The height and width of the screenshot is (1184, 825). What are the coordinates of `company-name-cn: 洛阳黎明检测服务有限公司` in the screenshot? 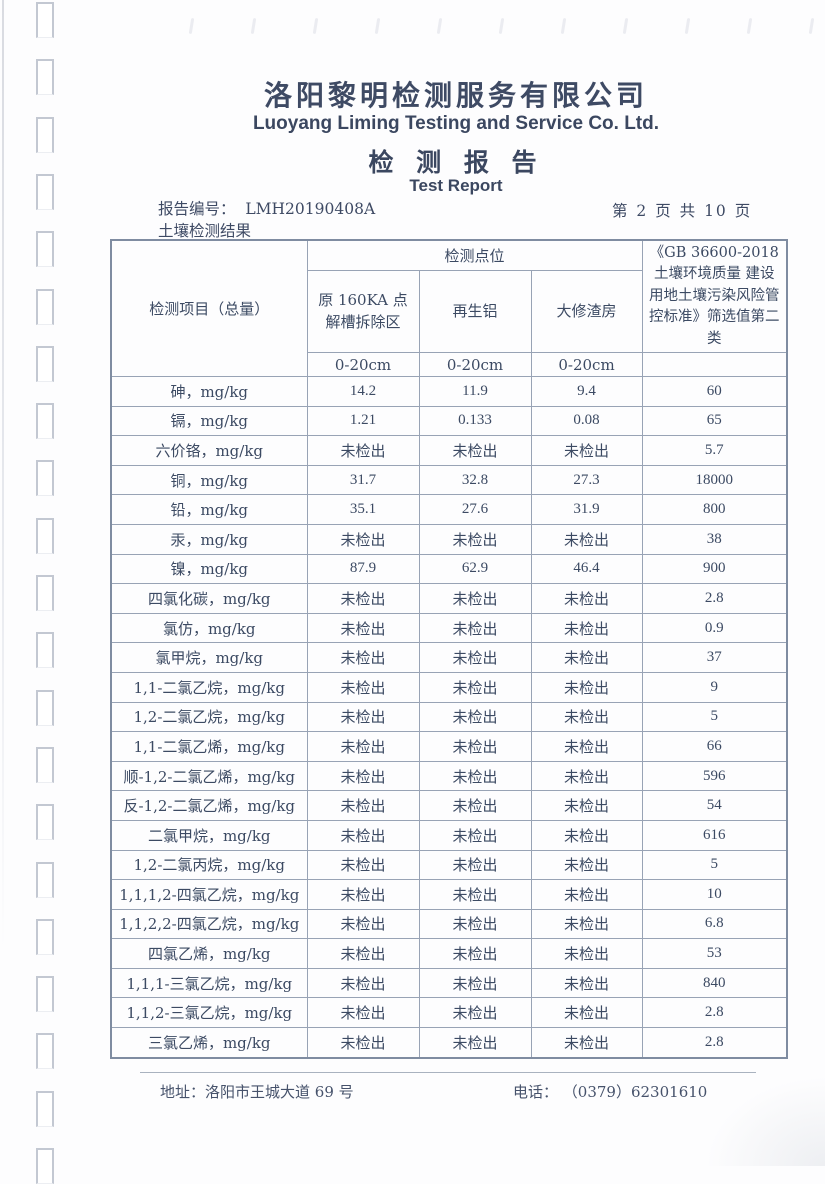 It's located at (455, 95).